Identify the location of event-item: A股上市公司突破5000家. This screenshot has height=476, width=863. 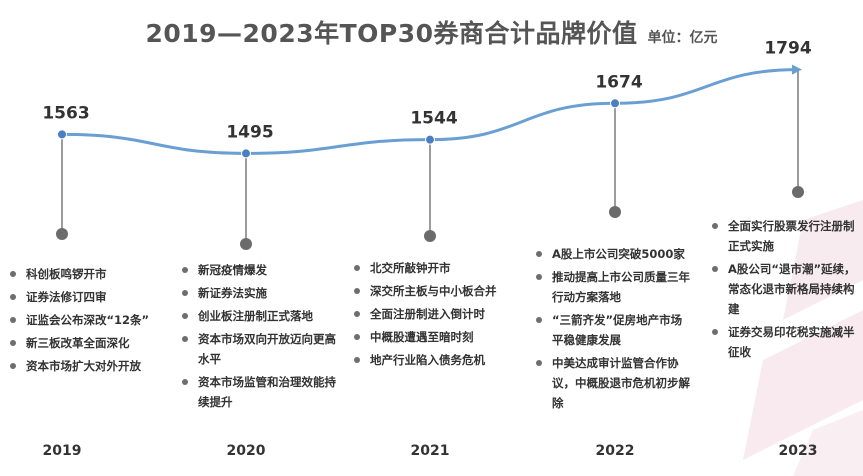
(613, 254).